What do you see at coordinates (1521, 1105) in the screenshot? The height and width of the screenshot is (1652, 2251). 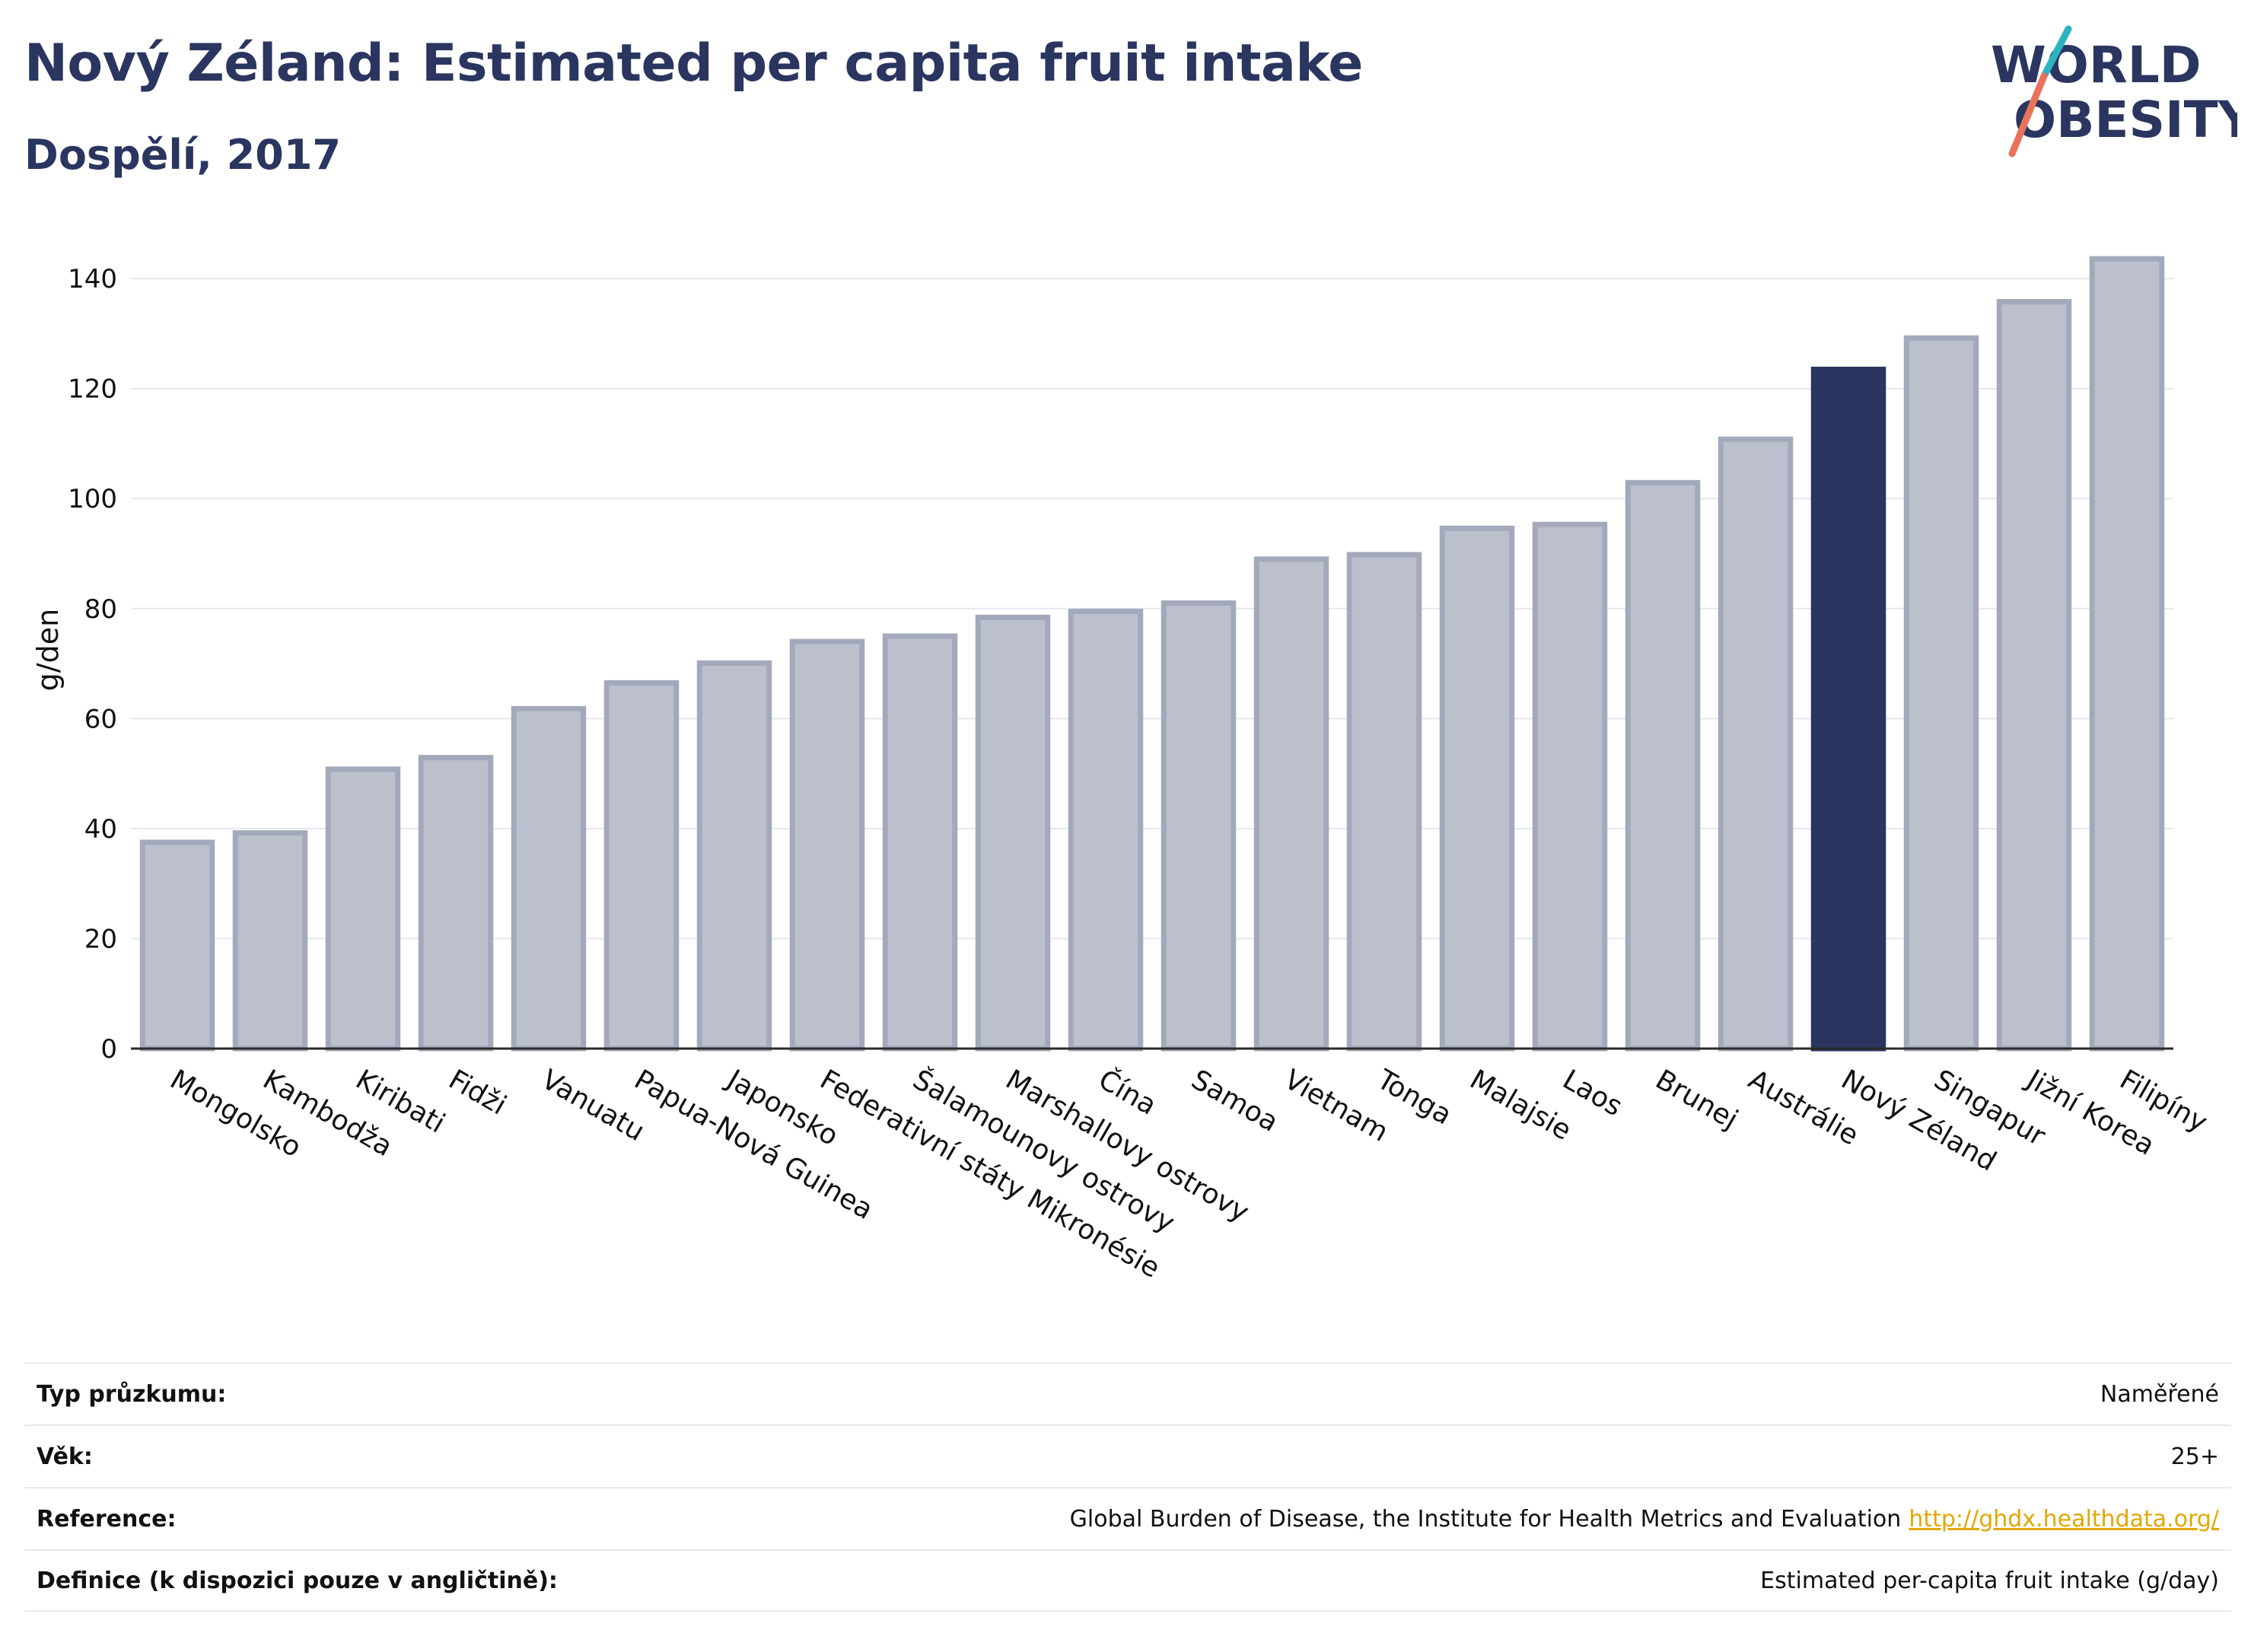 I see `x-tick-label: Malajsie` at bounding box center [1521, 1105].